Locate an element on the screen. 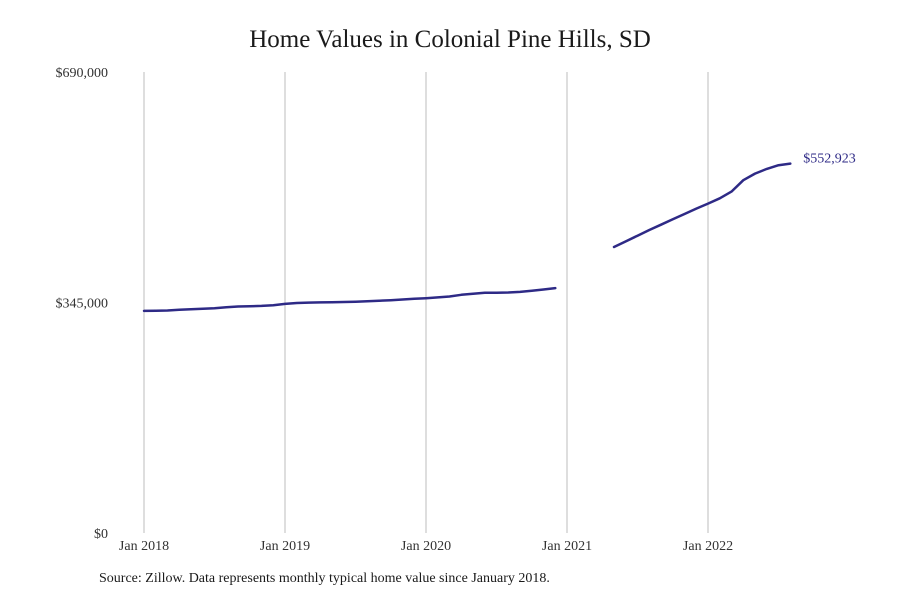 Image resolution: width=900 pixels, height=600 pixels. chart-title: Home Values in Colonial Pine Hills, SD is located at coordinates (450, 39).